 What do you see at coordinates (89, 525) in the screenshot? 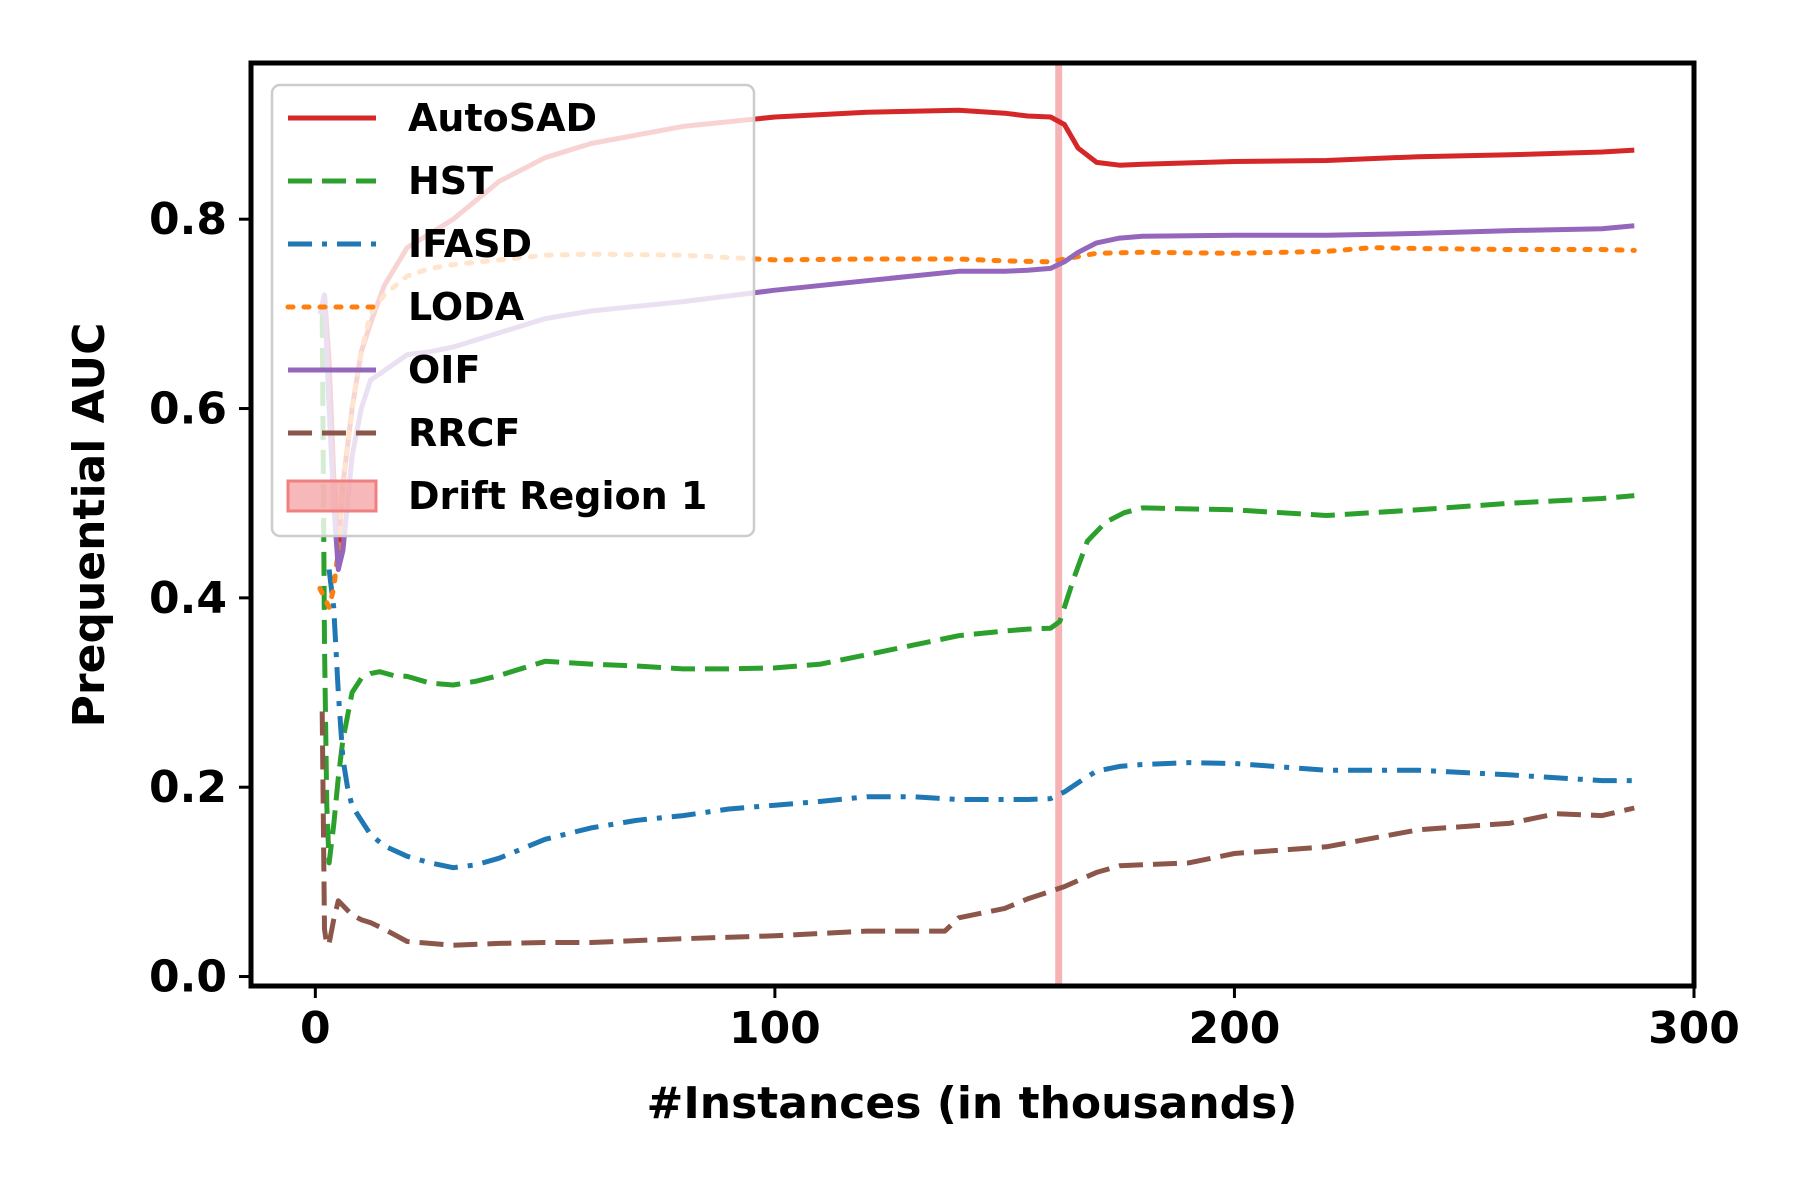
I see `y-axis-label: Prequential AUC` at bounding box center [89, 525].